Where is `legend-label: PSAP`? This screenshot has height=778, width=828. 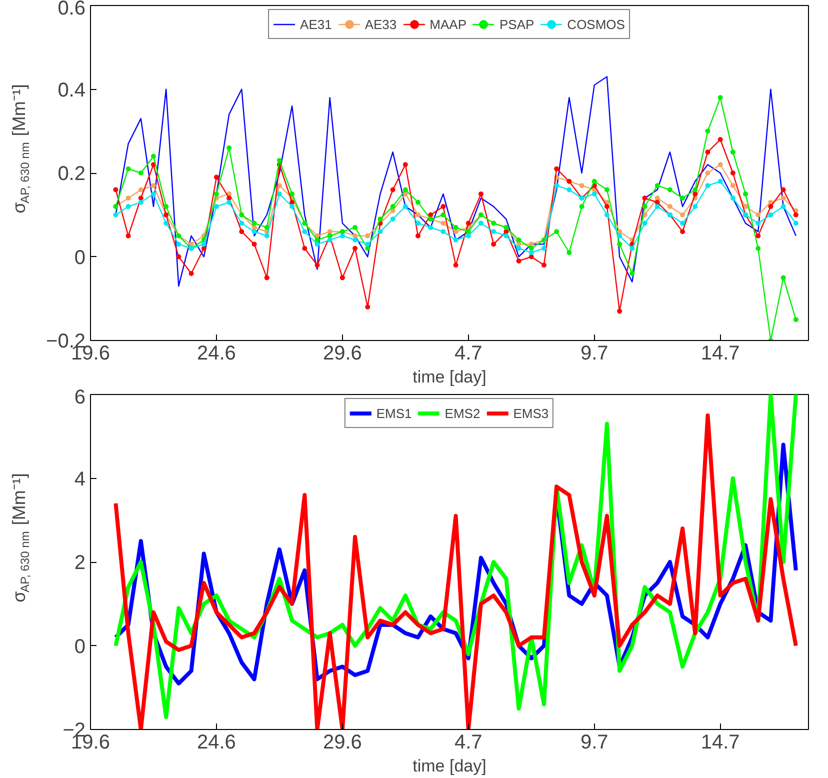
legend-label: PSAP is located at coordinates (516, 24).